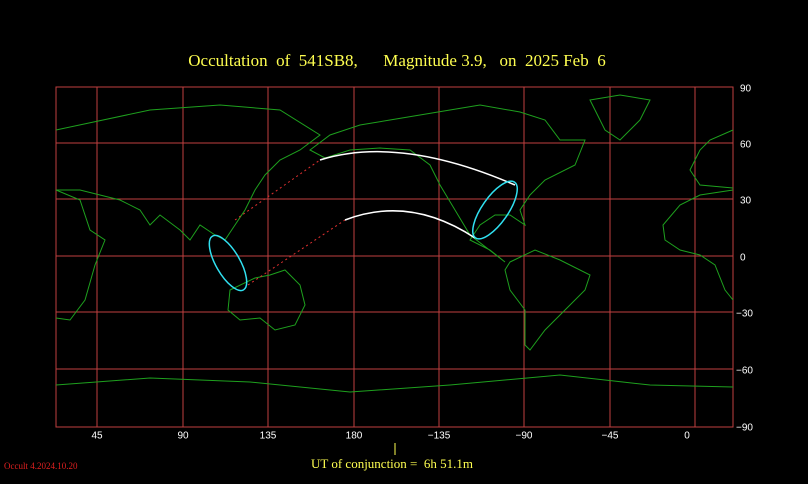 The height and width of the screenshot is (484, 808). I want to click on latitude-labels: 90 60 30 0 −30 −60 −90, so click(744, 259).